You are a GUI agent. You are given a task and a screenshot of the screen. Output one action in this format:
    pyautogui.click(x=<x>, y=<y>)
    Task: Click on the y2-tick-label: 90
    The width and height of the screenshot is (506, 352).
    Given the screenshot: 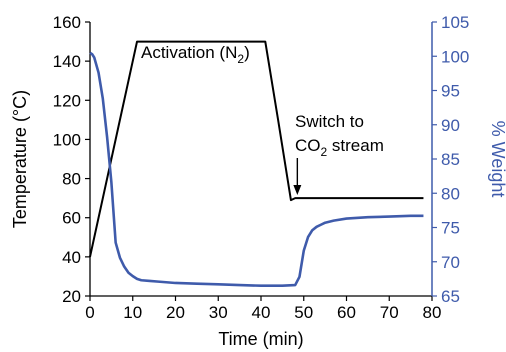 What is the action you would take?
    pyautogui.click(x=450, y=125)
    